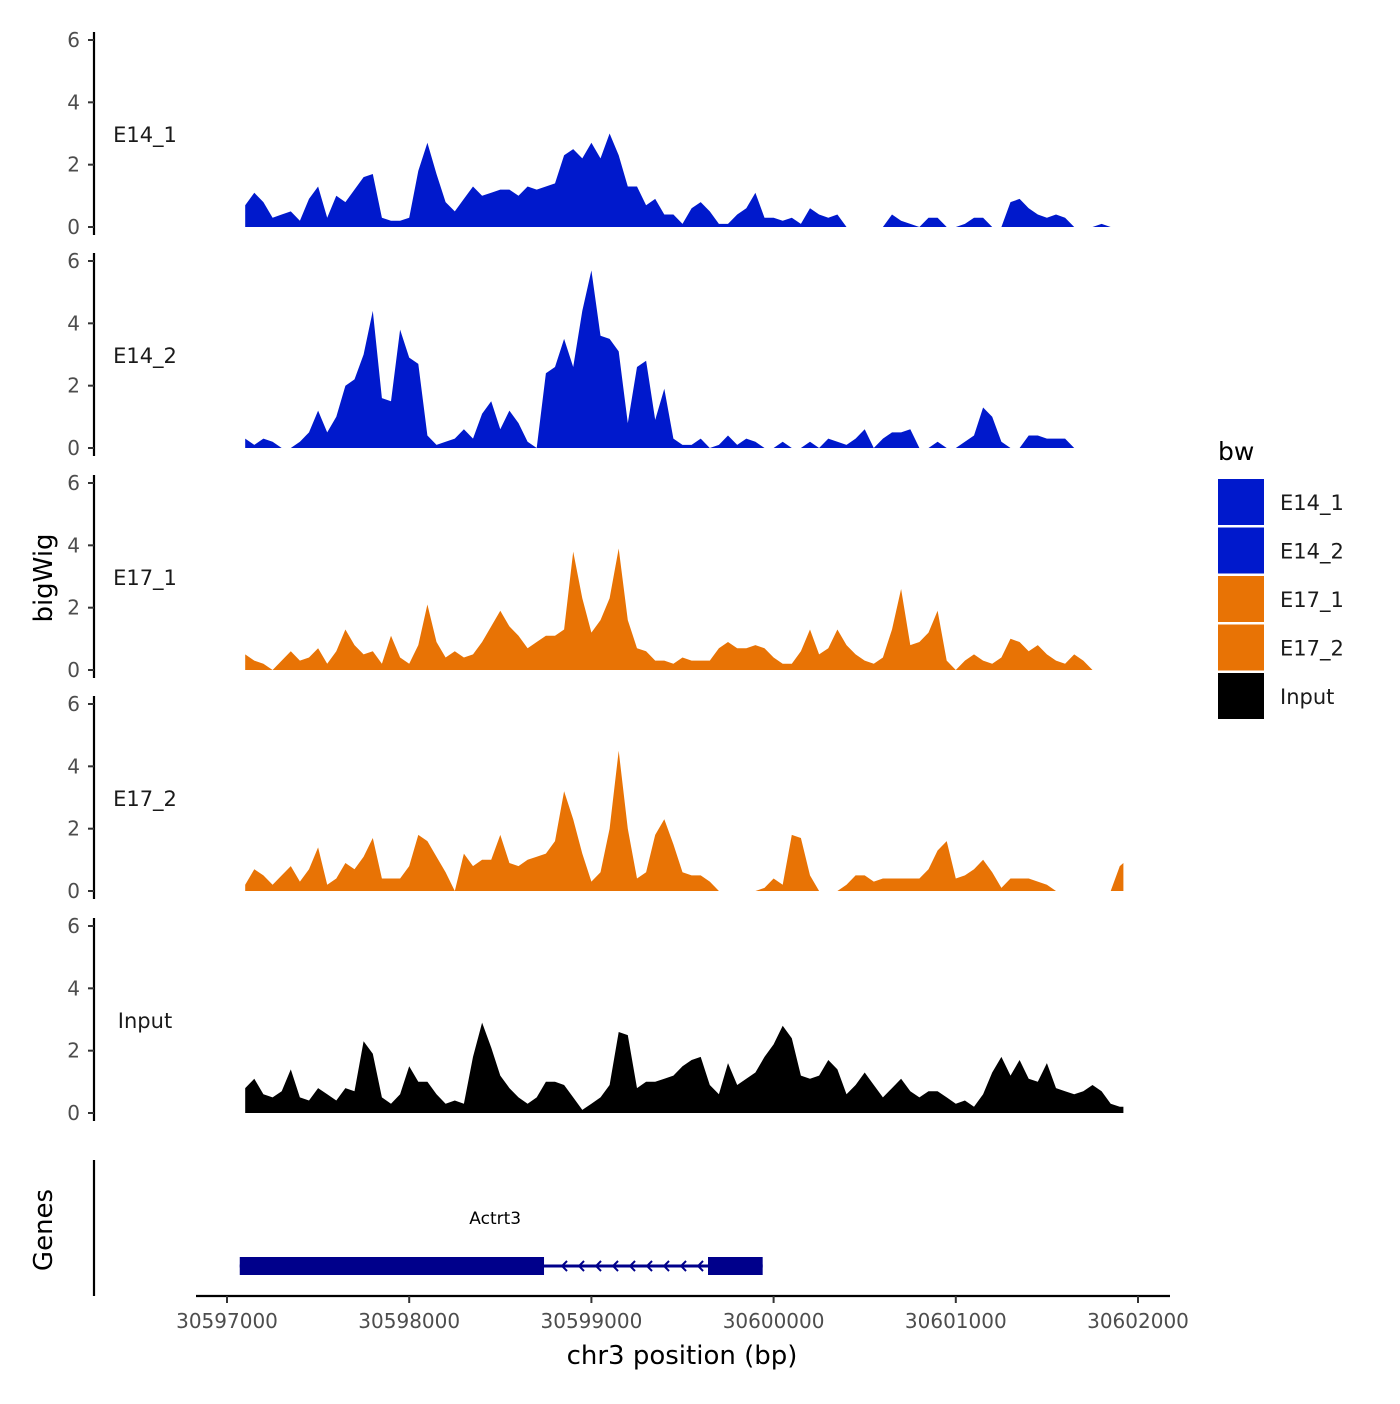 Image resolution: width=1400 pixels, height=1404 pixels. I want to click on legend-title: bw, so click(1236, 451).